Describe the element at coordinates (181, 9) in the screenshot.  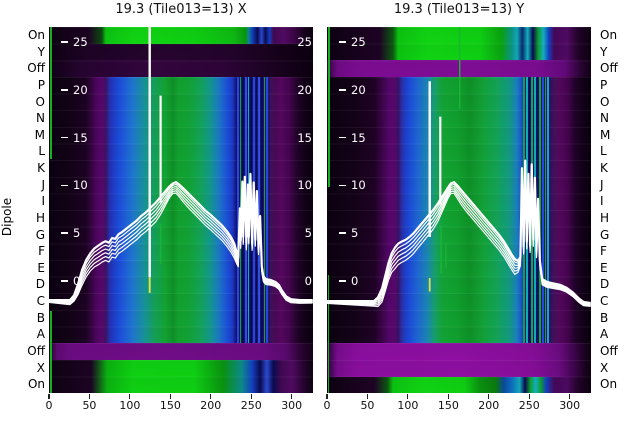
I see `left-panel-title: 19.3 (Tile013=13) X` at that location.